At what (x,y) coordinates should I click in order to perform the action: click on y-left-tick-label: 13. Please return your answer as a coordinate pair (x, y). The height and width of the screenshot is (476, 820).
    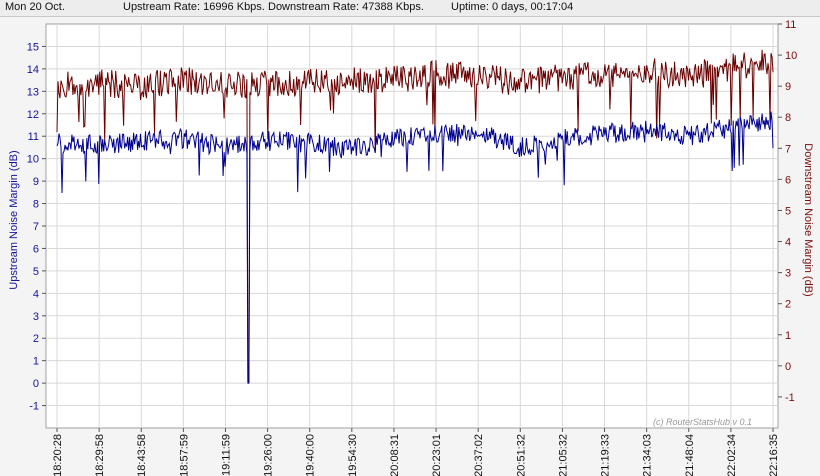
    Looking at the image, I should click on (33, 92).